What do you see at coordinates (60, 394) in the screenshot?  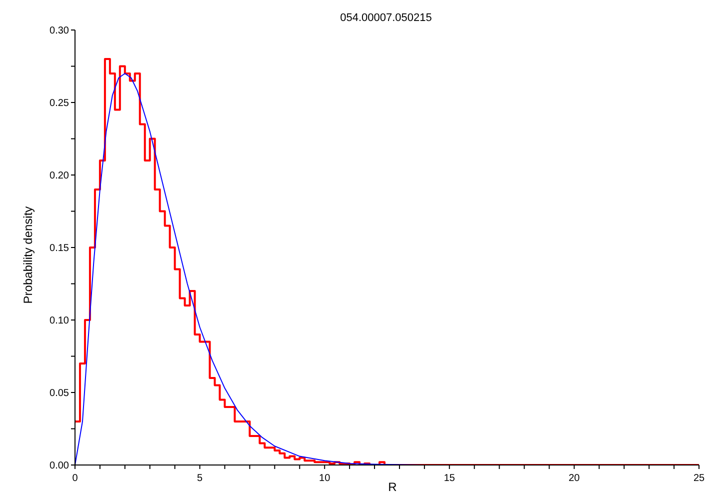 I see `y-tick-label: 0.05` at bounding box center [60, 394].